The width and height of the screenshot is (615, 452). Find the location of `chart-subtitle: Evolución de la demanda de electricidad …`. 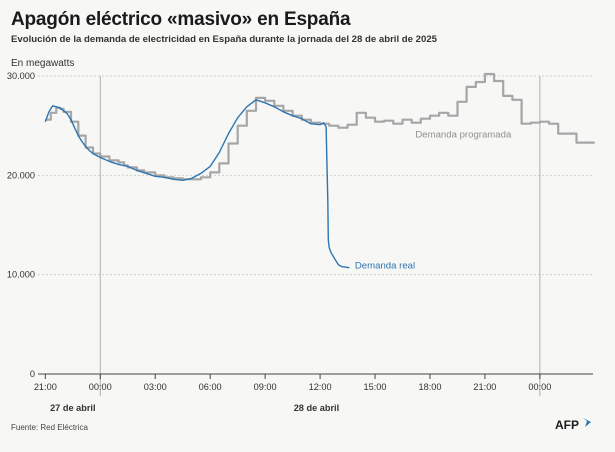

chart-subtitle: Evolución de la demanda de electricidad … is located at coordinates (224, 39).